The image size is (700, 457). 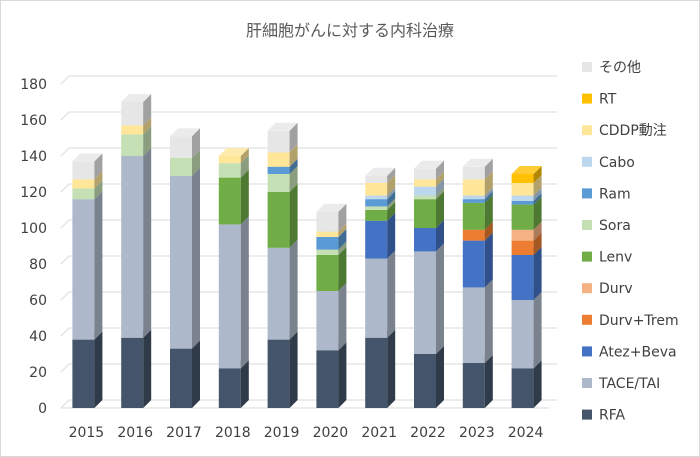 I want to click on x-tick-label: 2024, so click(x=526, y=433).